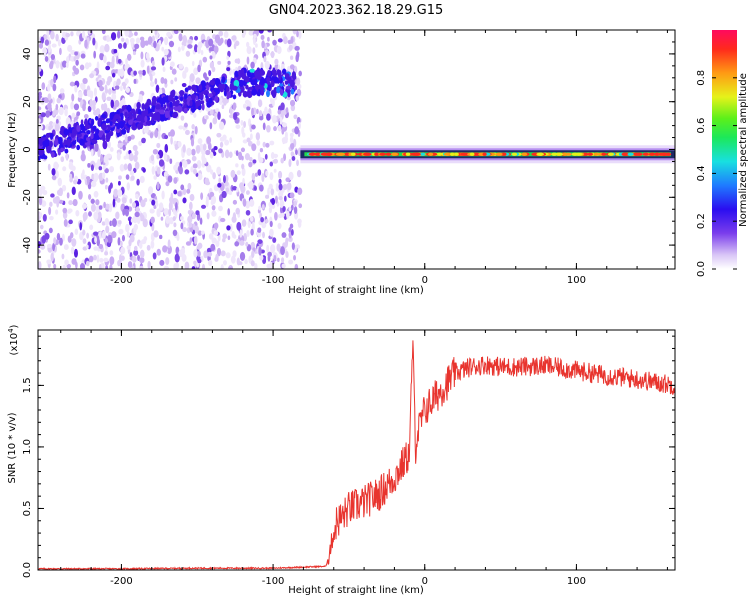 The height and width of the screenshot is (600, 750). I want to click on y-tick-label: 40, so click(27, 54).